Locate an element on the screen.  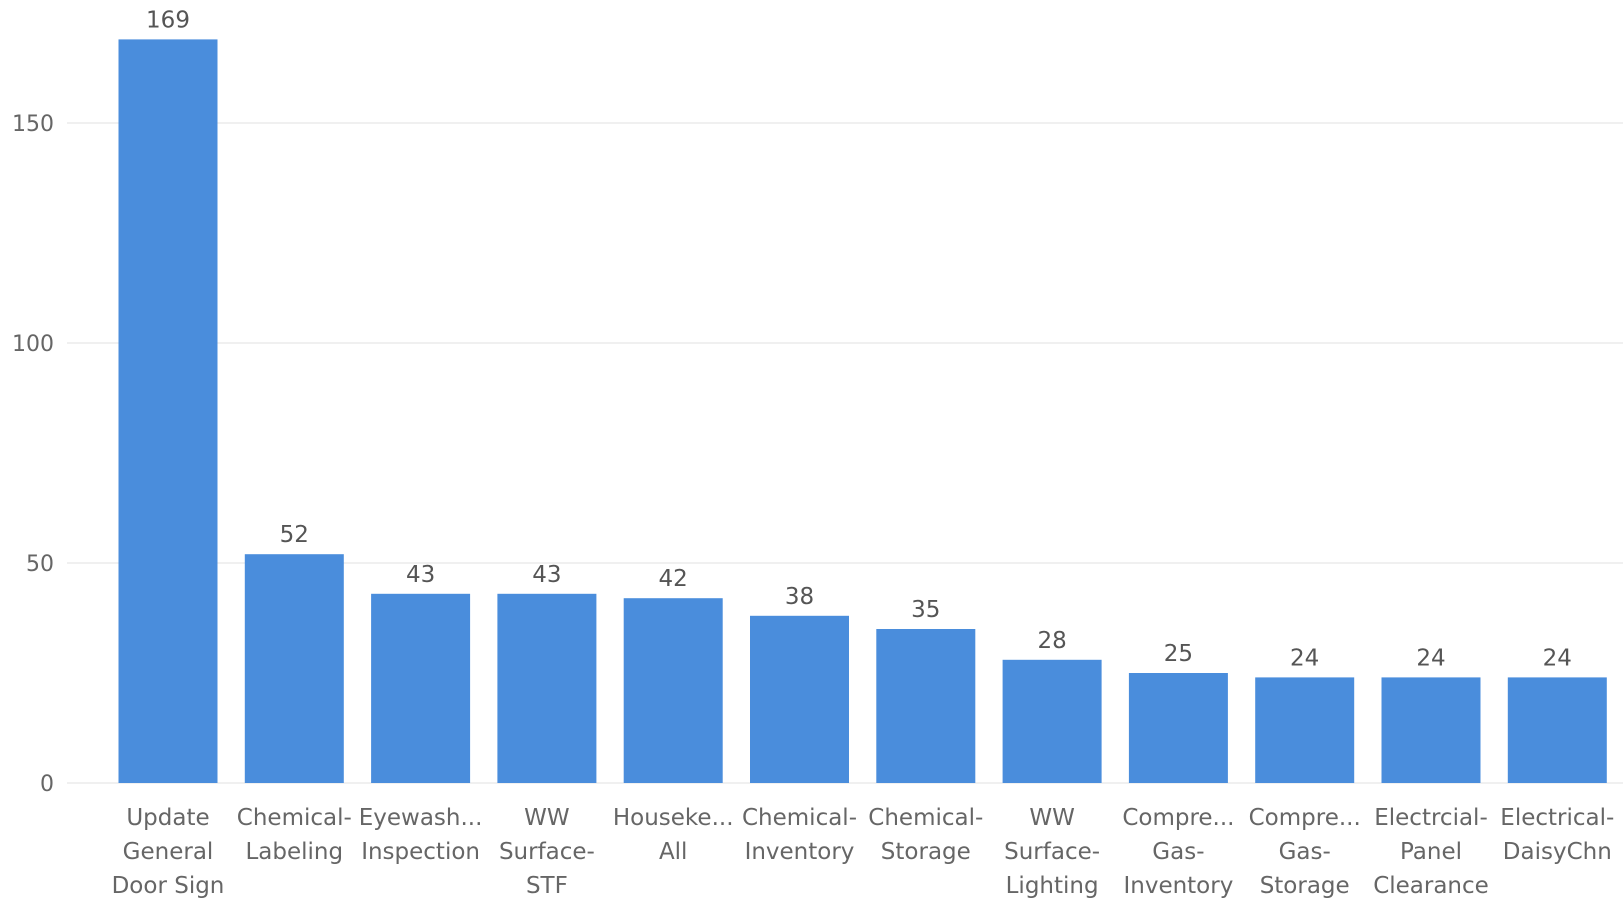
category-label: DaisyChn is located at coordinates (1557, 852).